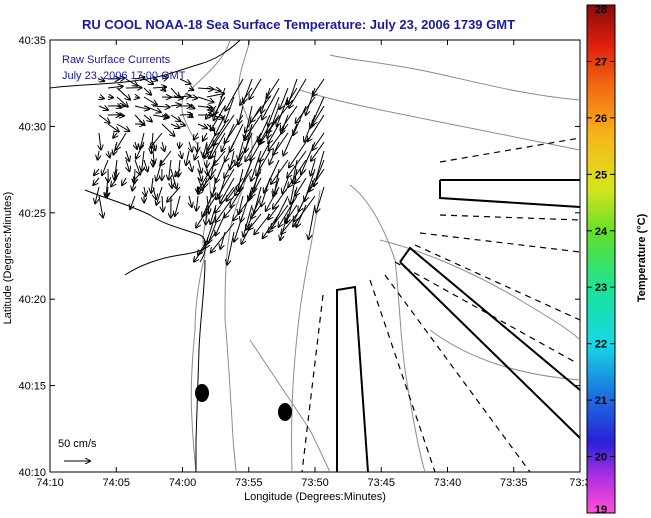  Describe the element at coordinates (116, 483) in the screenshot. I see `x-tick-label: 74:05` at that location.